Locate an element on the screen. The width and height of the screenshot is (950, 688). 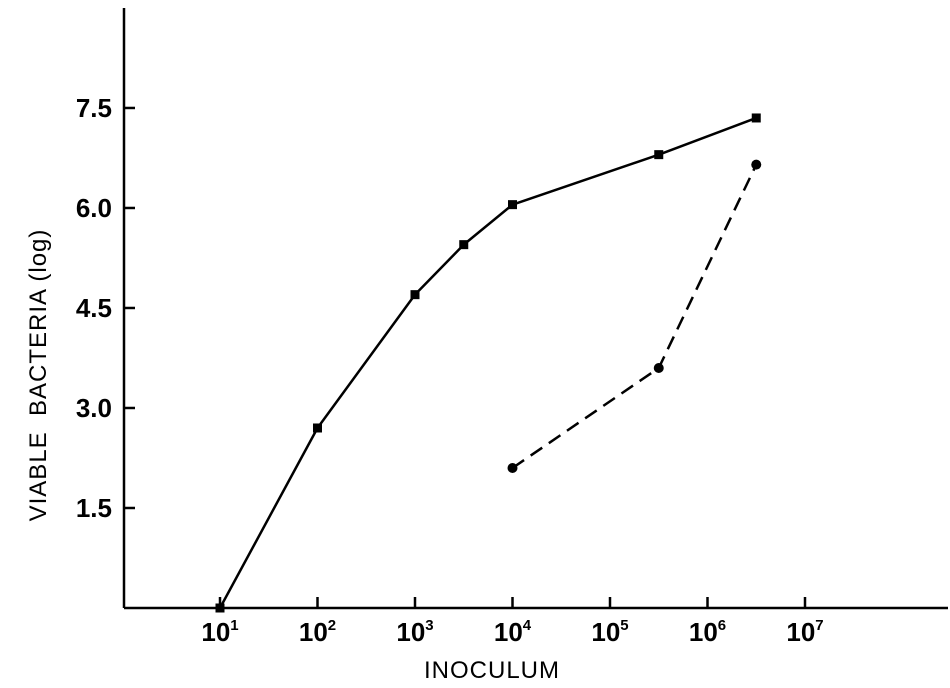
series-2-line is located at coordinates (634, 317).